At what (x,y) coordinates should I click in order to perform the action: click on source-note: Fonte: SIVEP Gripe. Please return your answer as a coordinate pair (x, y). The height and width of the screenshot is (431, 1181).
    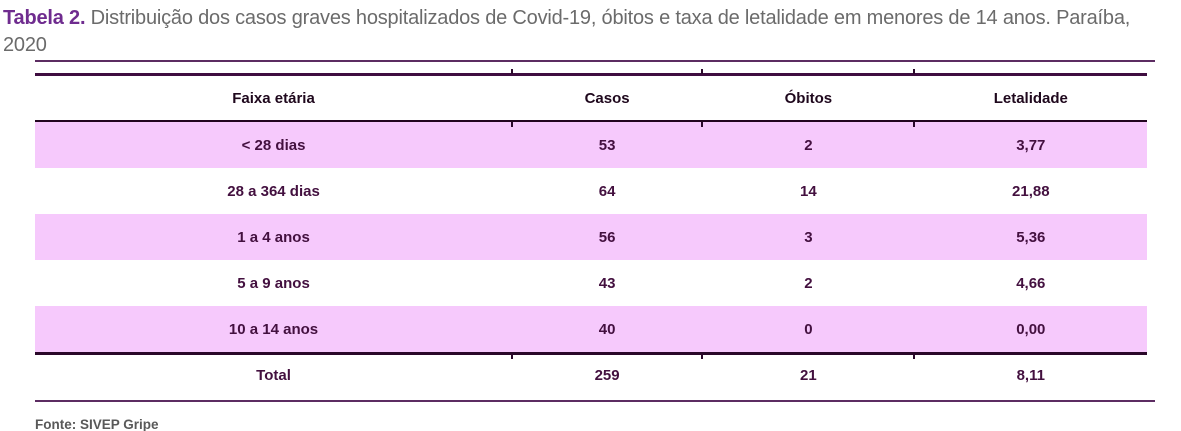
    Looking at the image, I should click on (97, 424).